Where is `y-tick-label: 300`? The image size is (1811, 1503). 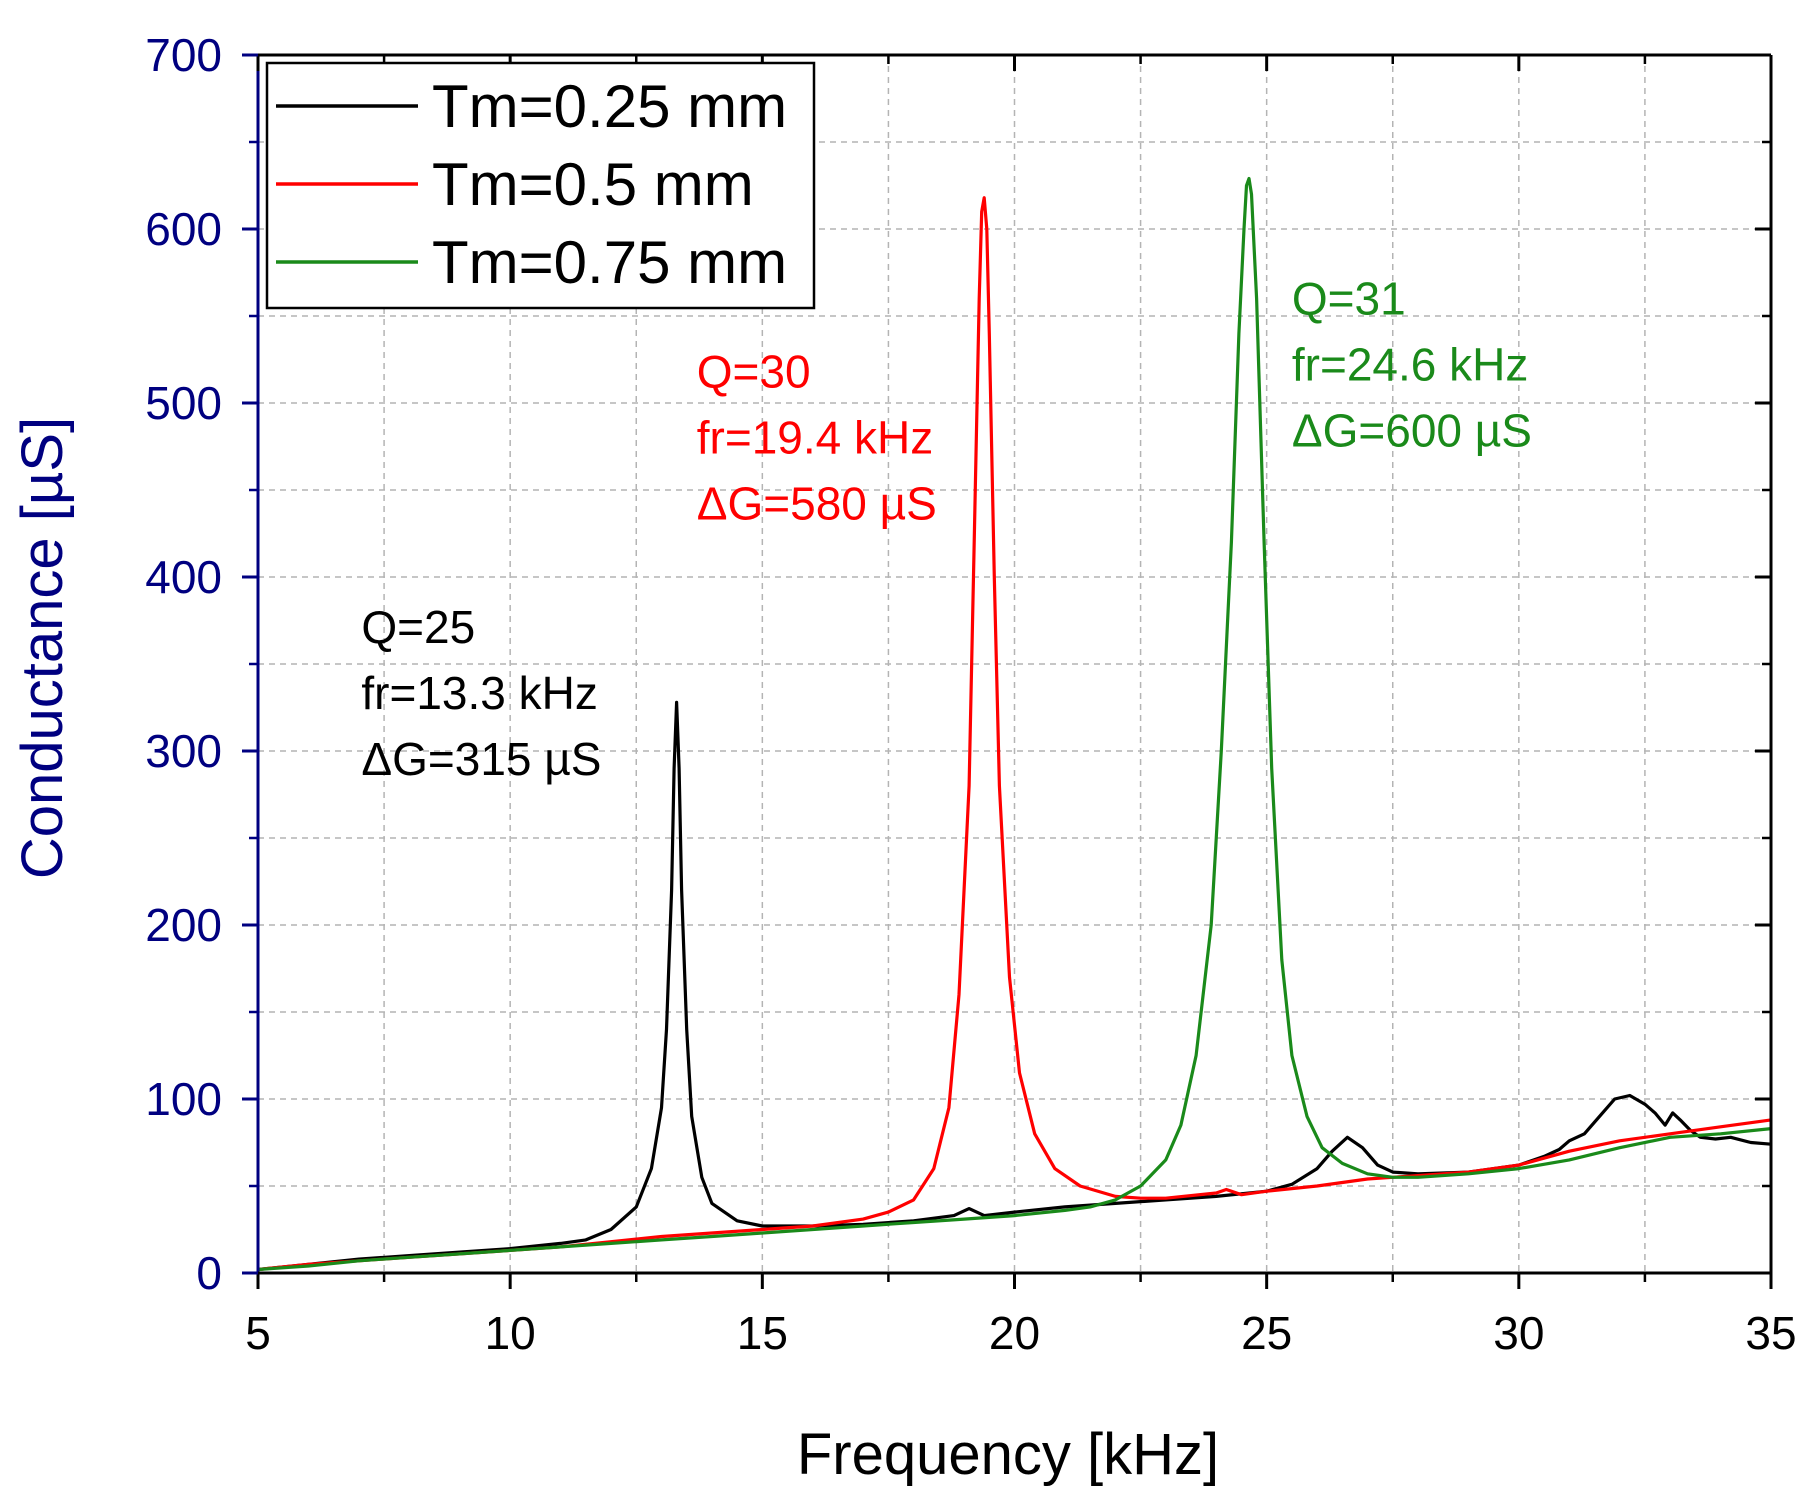
y-tick-label: 300 is located at coordinates (183, 751).